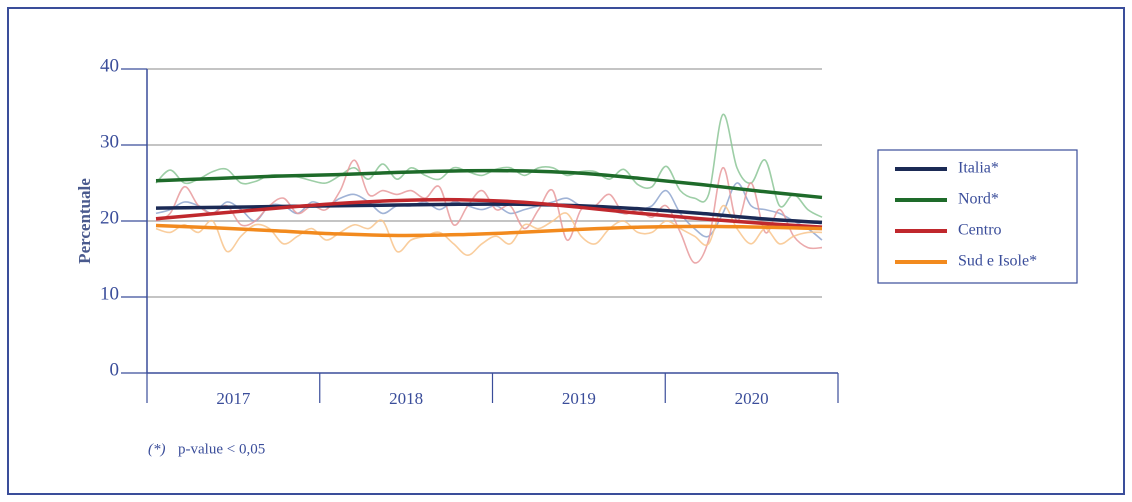  What do you see at coordinates (109, 217) in the screenshot?
I see `y-tick-label: 20` at bounding box center [109, 217].